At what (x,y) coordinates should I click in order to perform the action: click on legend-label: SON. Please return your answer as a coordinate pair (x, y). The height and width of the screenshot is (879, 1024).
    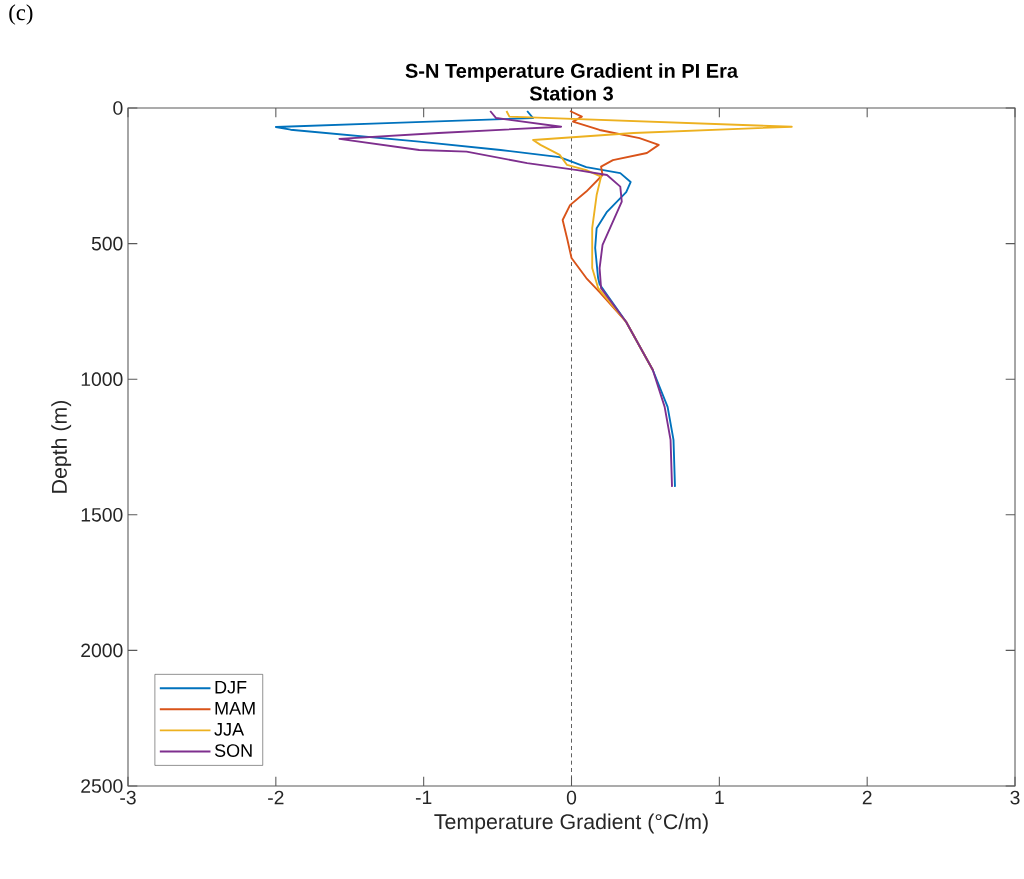
    Looking at the image, I should click on (233, 750).